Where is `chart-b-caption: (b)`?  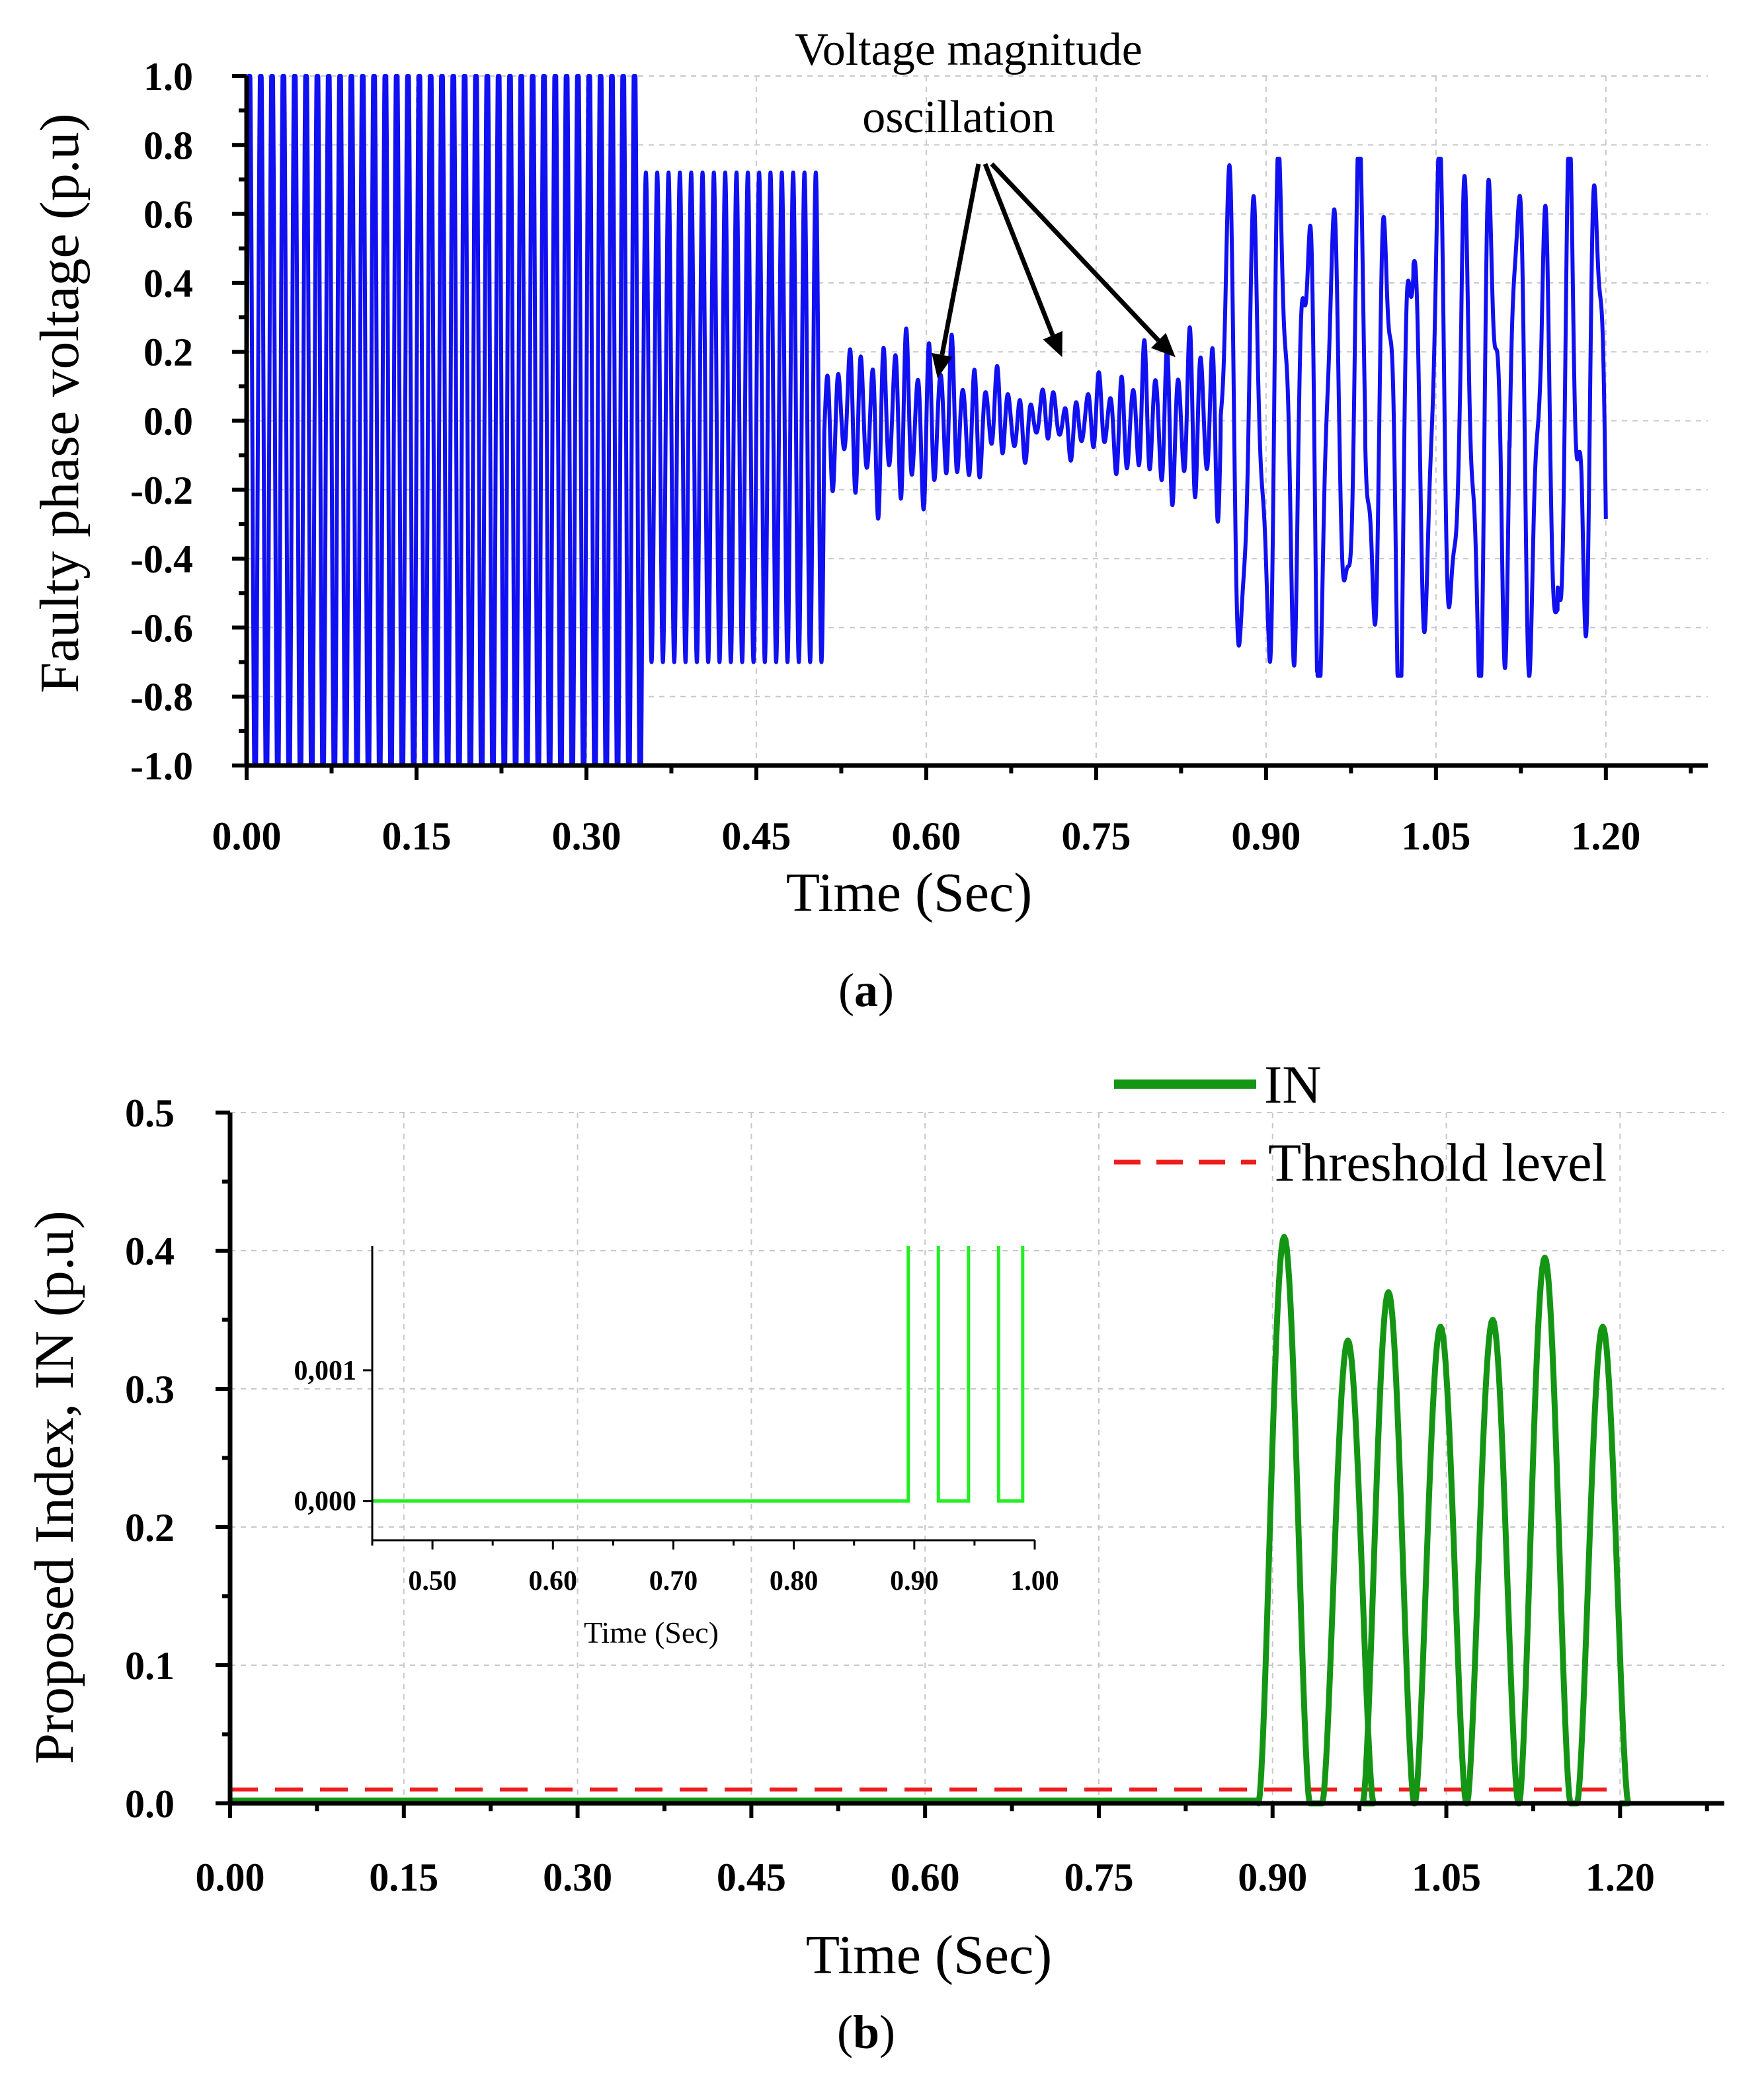
chart-b-caption: (b) is located at coordinates (866, 2032).